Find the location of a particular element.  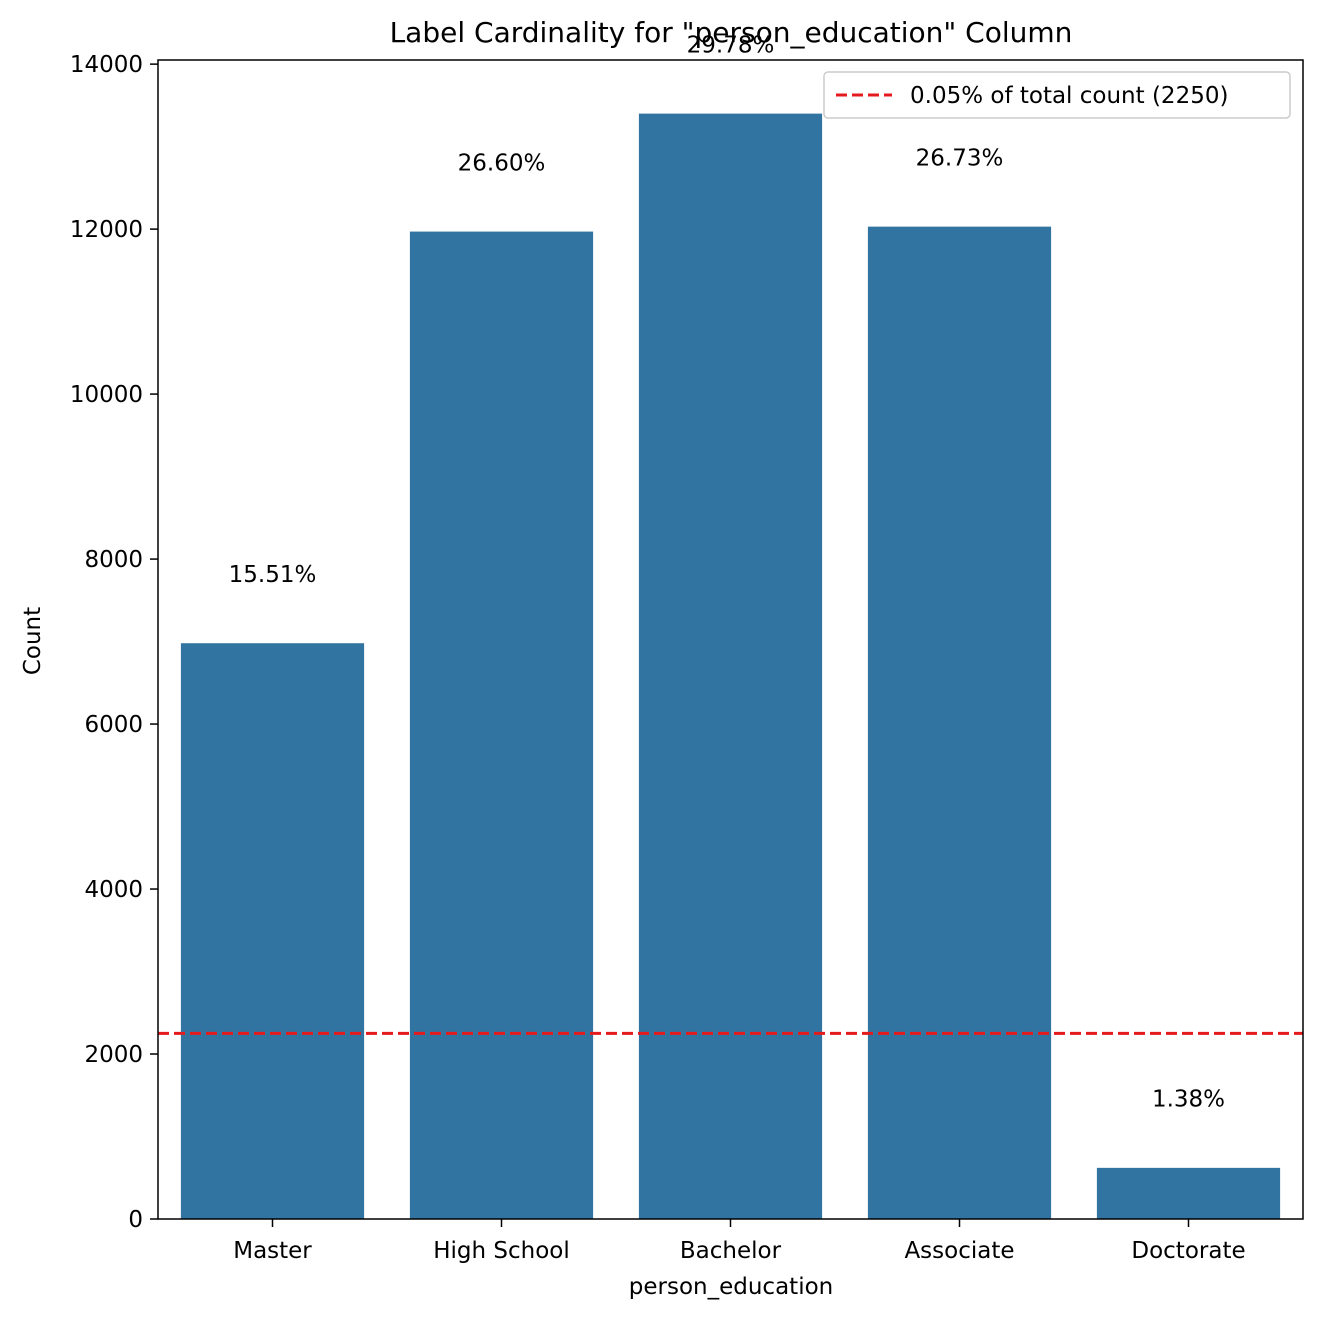

x-tick-label: High School is located at coordinates (501, 1251).